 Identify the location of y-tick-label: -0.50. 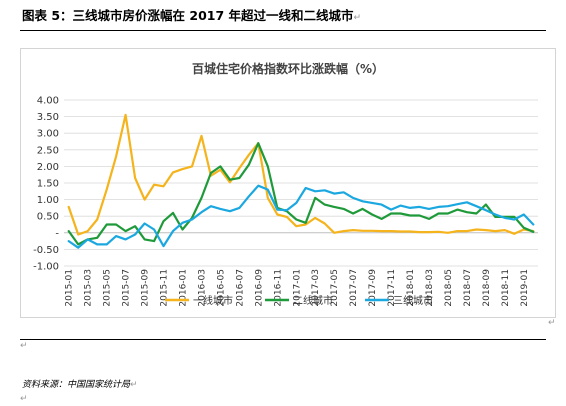
(46, 250).